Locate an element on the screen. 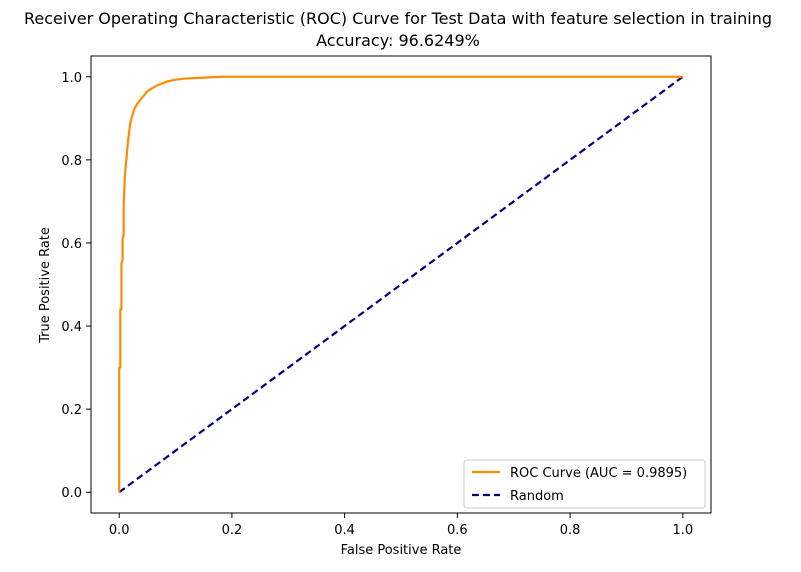 Image resolution: width=801 pixels, height=572 pixels. legend-box is located at coordinates (584, 484).